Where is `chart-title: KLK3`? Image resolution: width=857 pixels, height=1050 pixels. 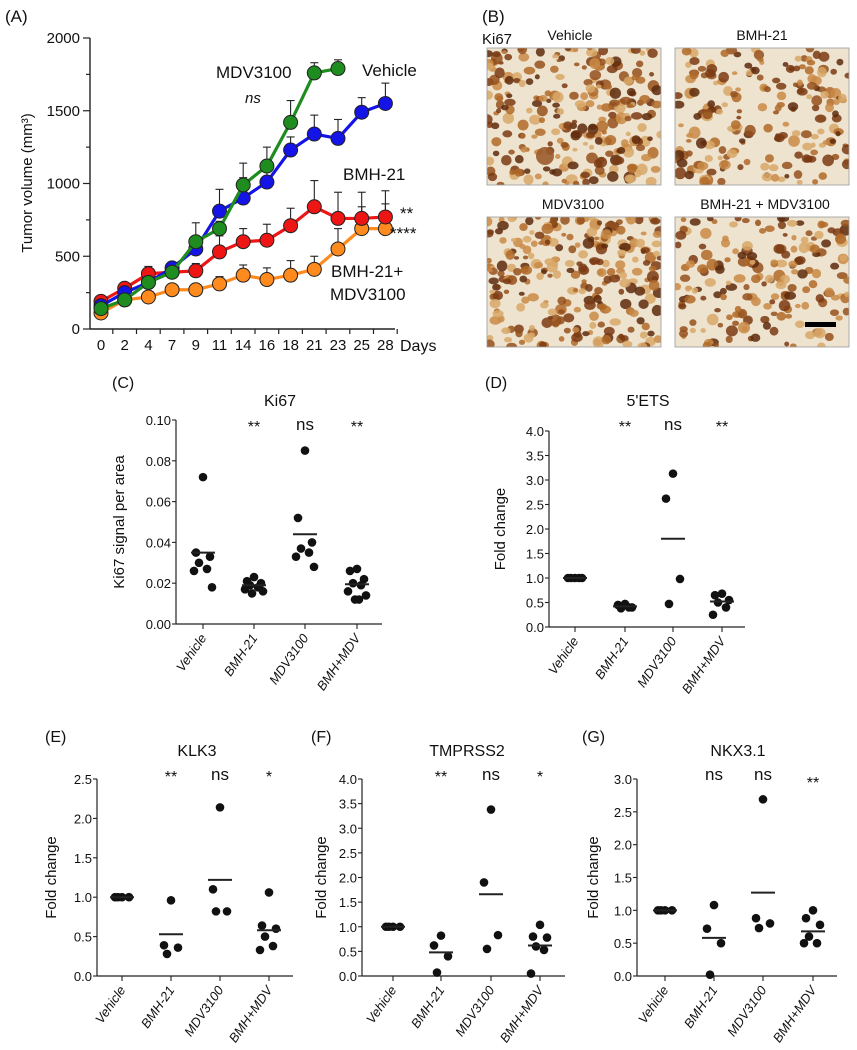
chart-title: KLK3 is located at coordinates (196, 751).